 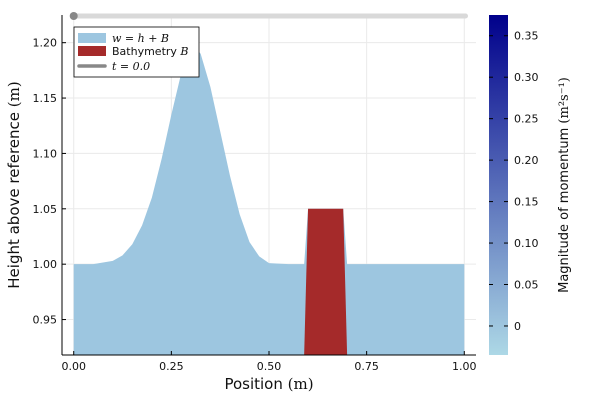 What do you see at coordinates (498, 185) in the screenshot?
I see `colorbar-gradient` at bounding box center [498, 185].